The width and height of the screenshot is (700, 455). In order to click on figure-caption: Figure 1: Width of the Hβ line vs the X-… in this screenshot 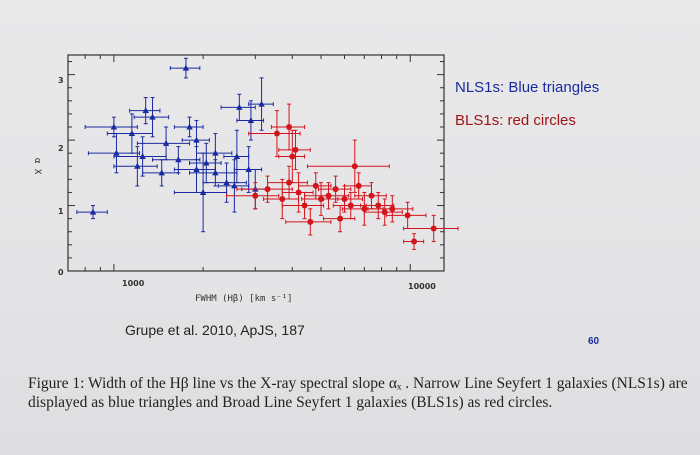, I will do `click(358, 393)`.